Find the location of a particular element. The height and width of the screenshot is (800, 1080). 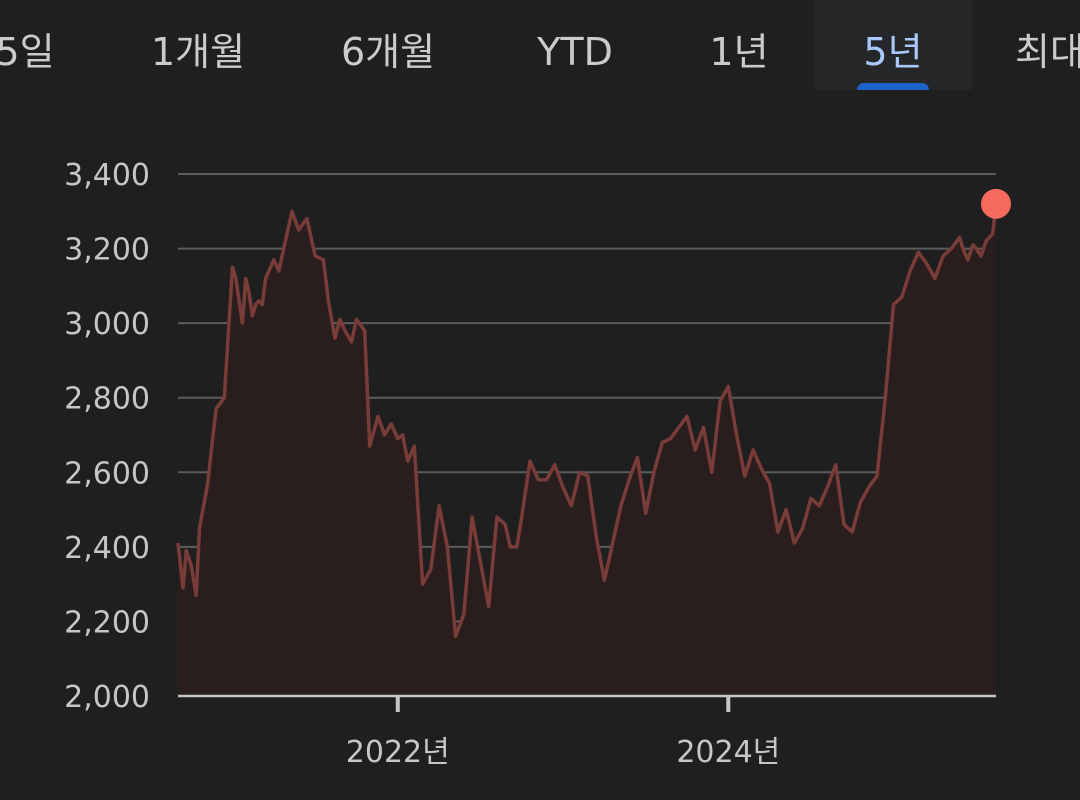

y-tick-label: 2,200 is located at coordinates (107, 622).